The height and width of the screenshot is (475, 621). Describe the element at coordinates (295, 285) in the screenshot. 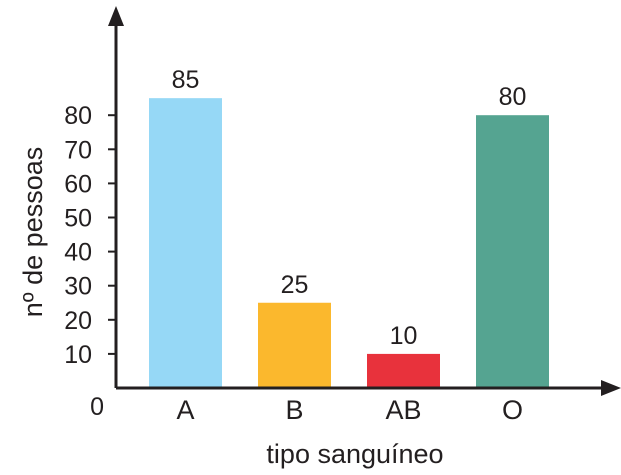

I see `bar-value-label: 25` at that location.